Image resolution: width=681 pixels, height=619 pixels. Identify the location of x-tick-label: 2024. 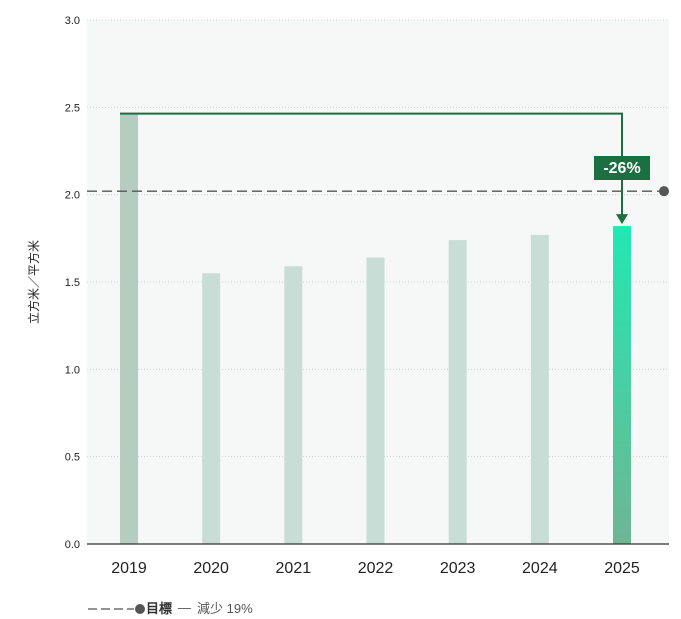
(540, 568).